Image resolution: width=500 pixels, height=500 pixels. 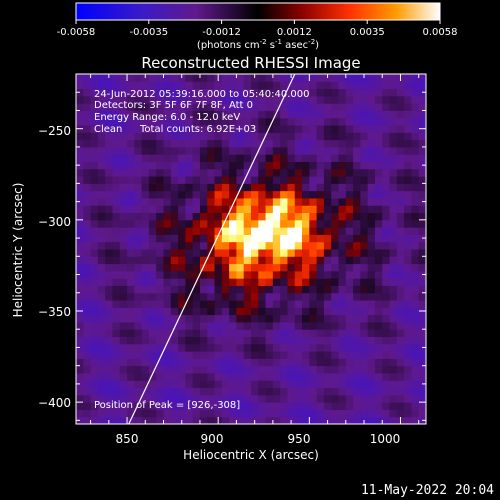 I want to click on y-tick-label: −300, so click(x=54, y=222).